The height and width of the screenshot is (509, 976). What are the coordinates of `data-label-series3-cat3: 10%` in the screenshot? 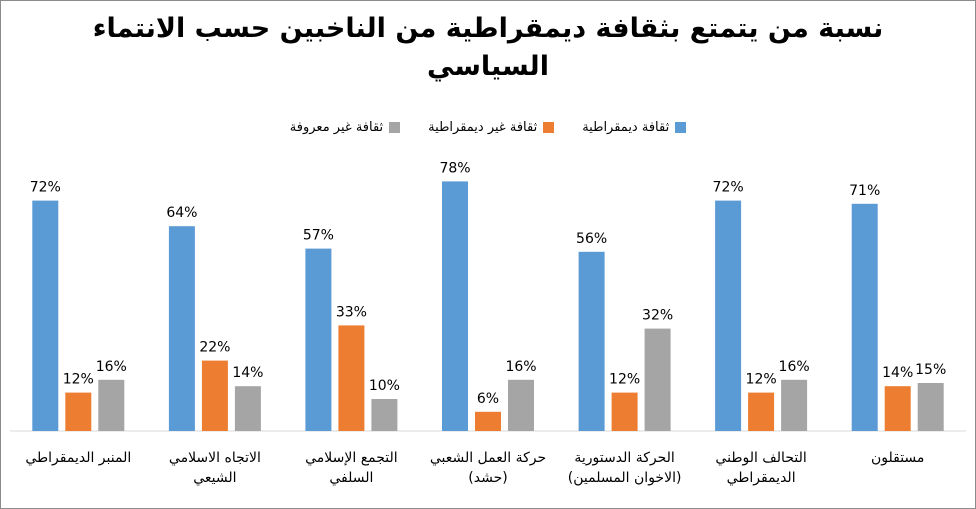 It's located at (384, 386).